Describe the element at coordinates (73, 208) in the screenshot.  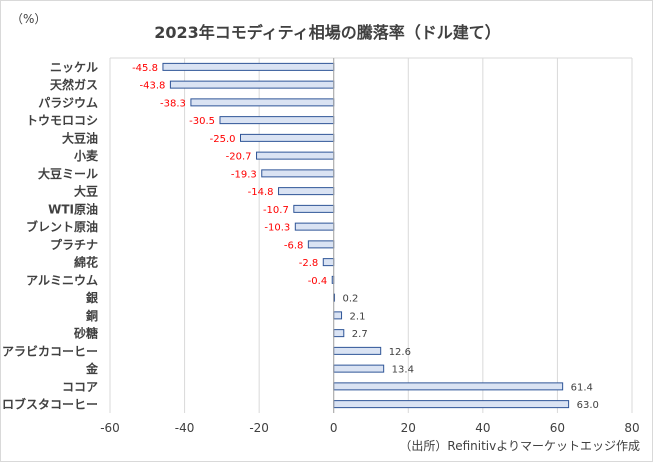
I see `category-label: WTI原油` at that location.